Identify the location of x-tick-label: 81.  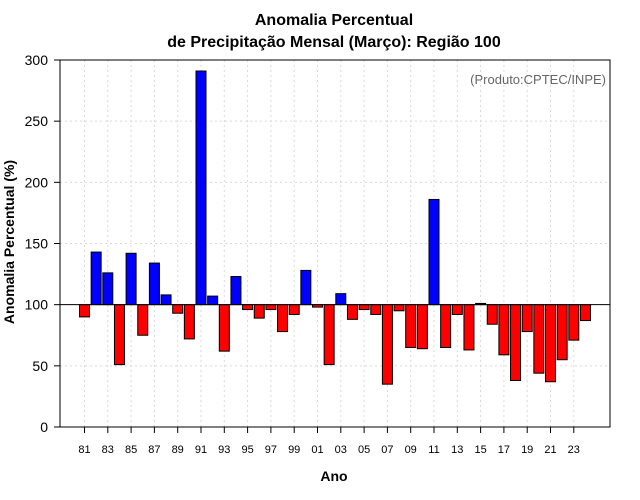
(84, 450).